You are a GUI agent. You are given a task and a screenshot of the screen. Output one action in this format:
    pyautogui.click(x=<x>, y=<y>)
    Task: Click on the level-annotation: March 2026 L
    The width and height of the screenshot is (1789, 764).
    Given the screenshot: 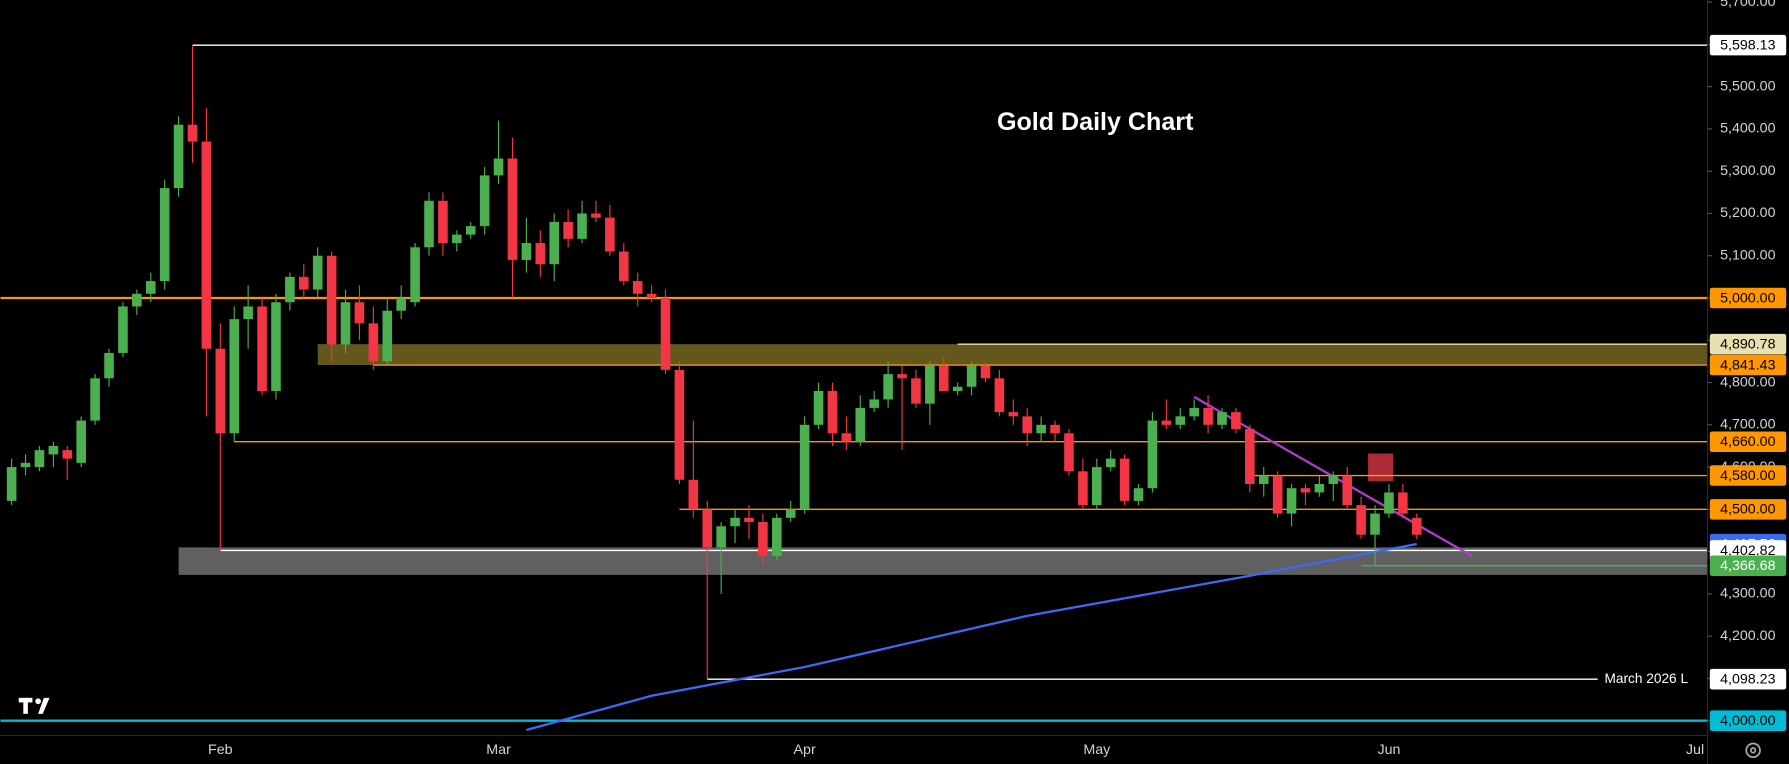 What is the action you would take?
    pyautogui.click(x=1646, y=678)
    